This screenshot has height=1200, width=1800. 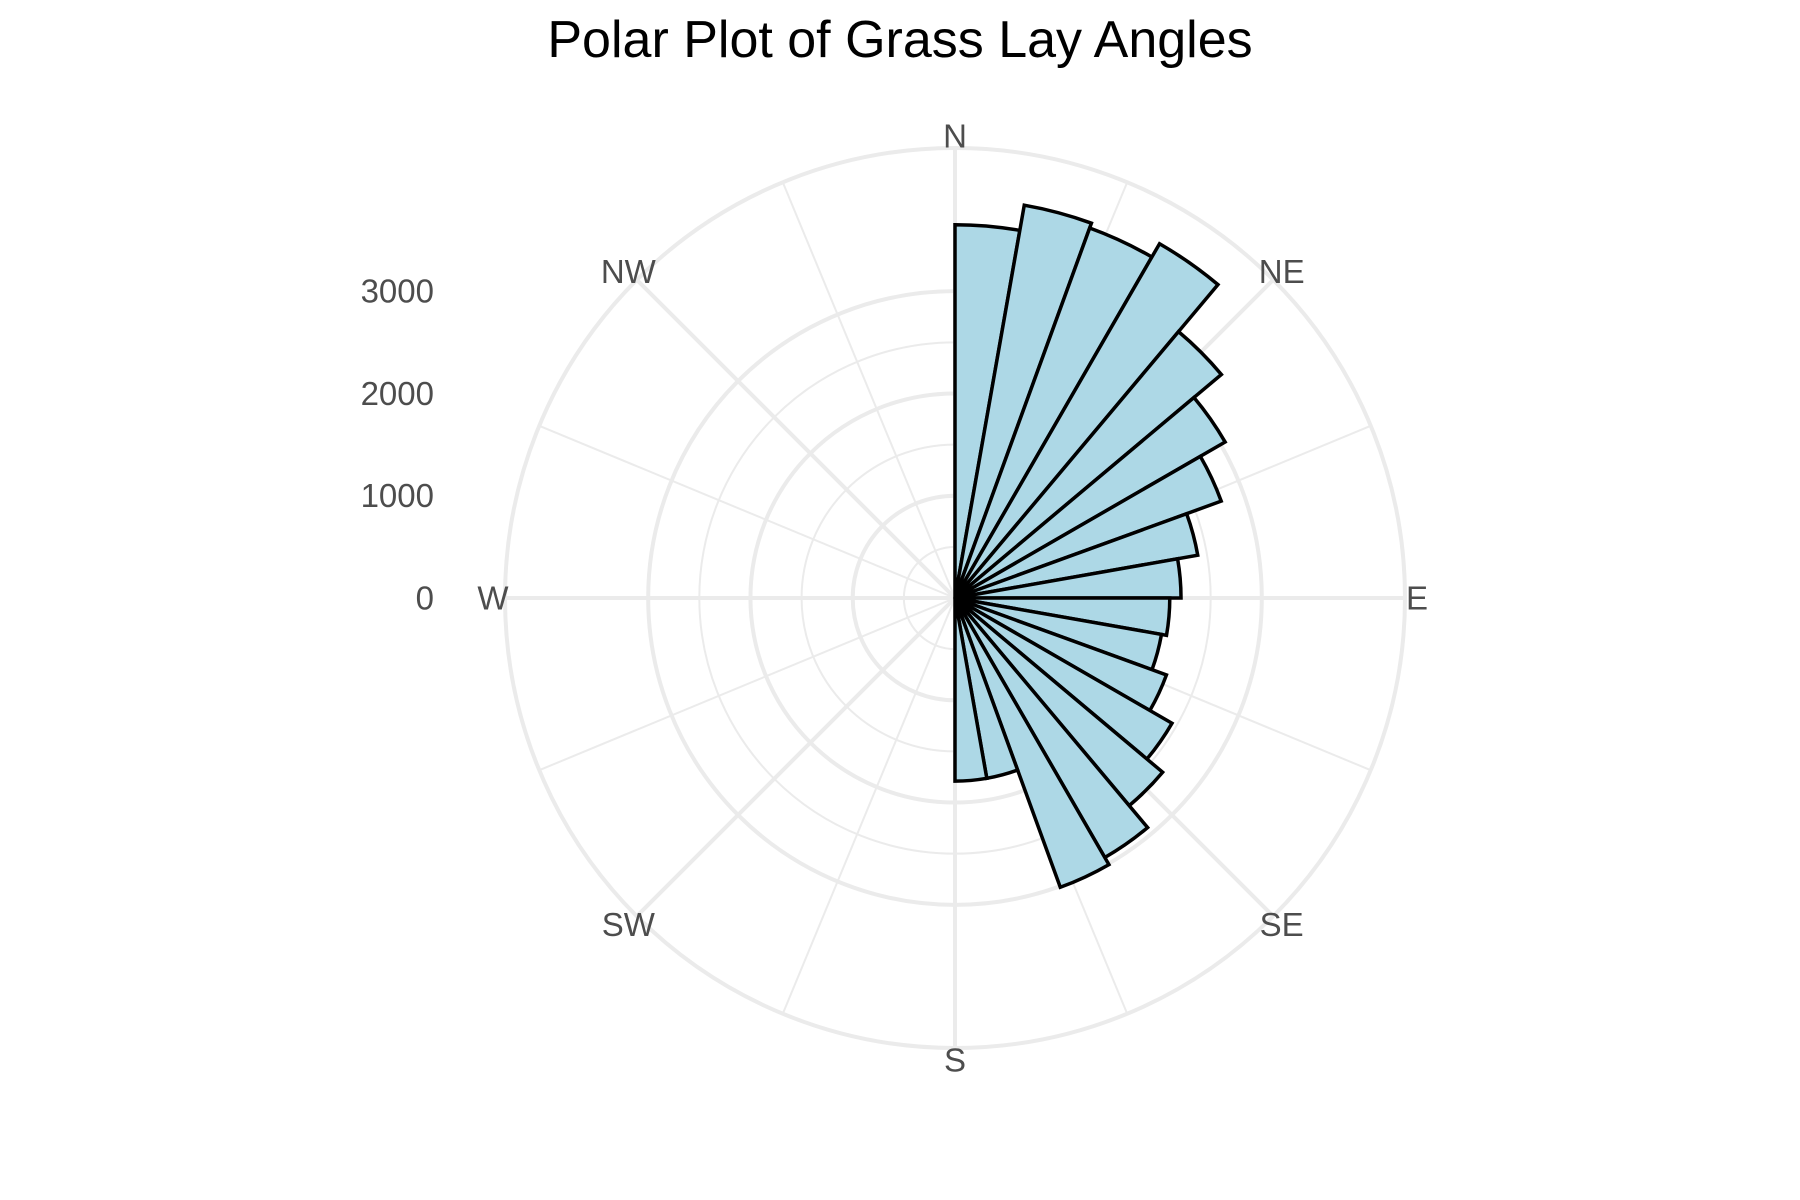 I want to click on direction-label: E, so click(x=1417, y=598).